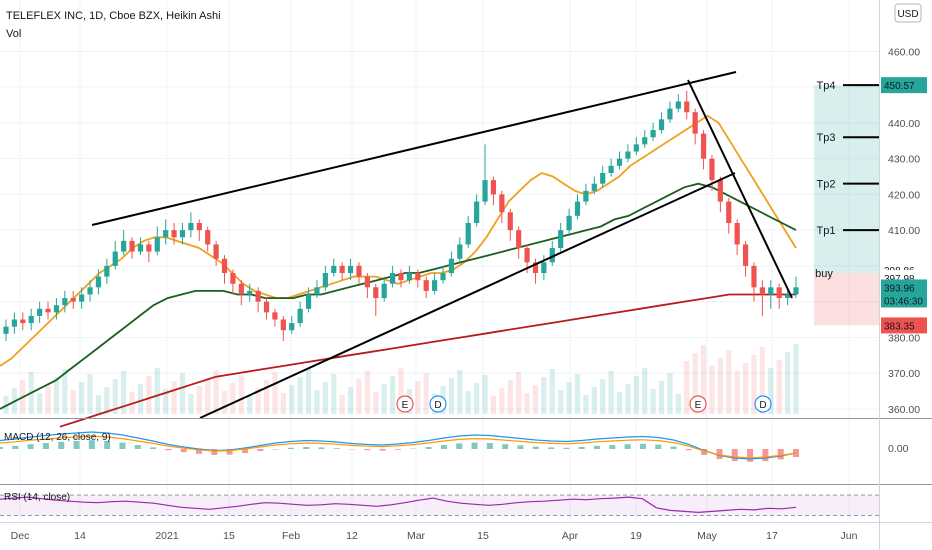  Describe the element at coordinates (37, 497) in the screenshot. I see `rsi-label: RSI (14, close)` at that location.